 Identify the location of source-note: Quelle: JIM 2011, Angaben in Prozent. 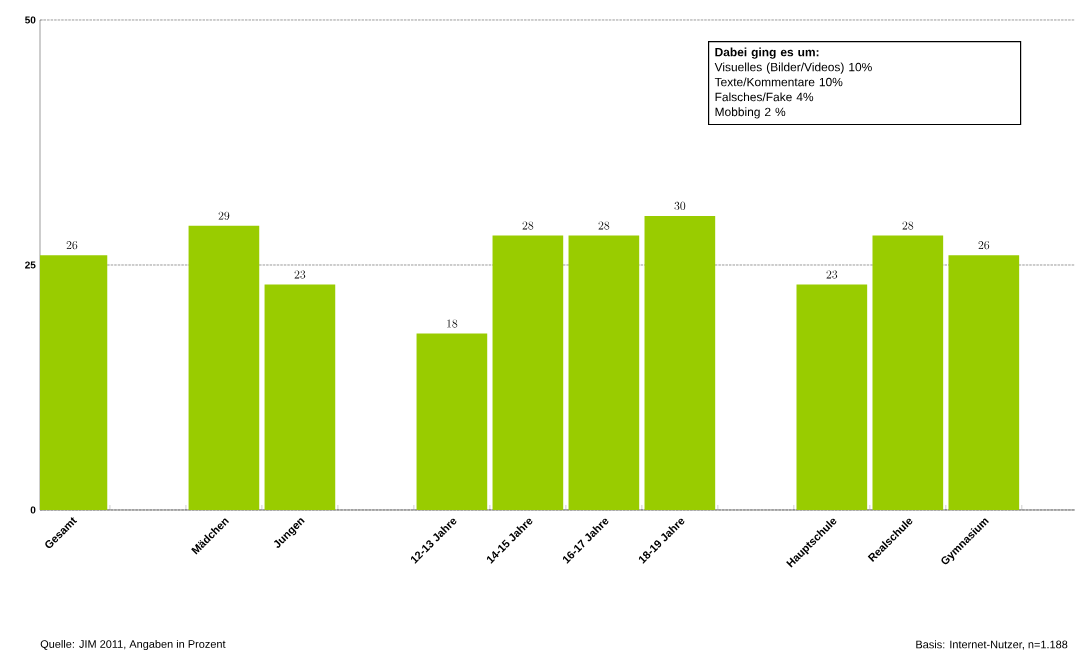
(133, 645).